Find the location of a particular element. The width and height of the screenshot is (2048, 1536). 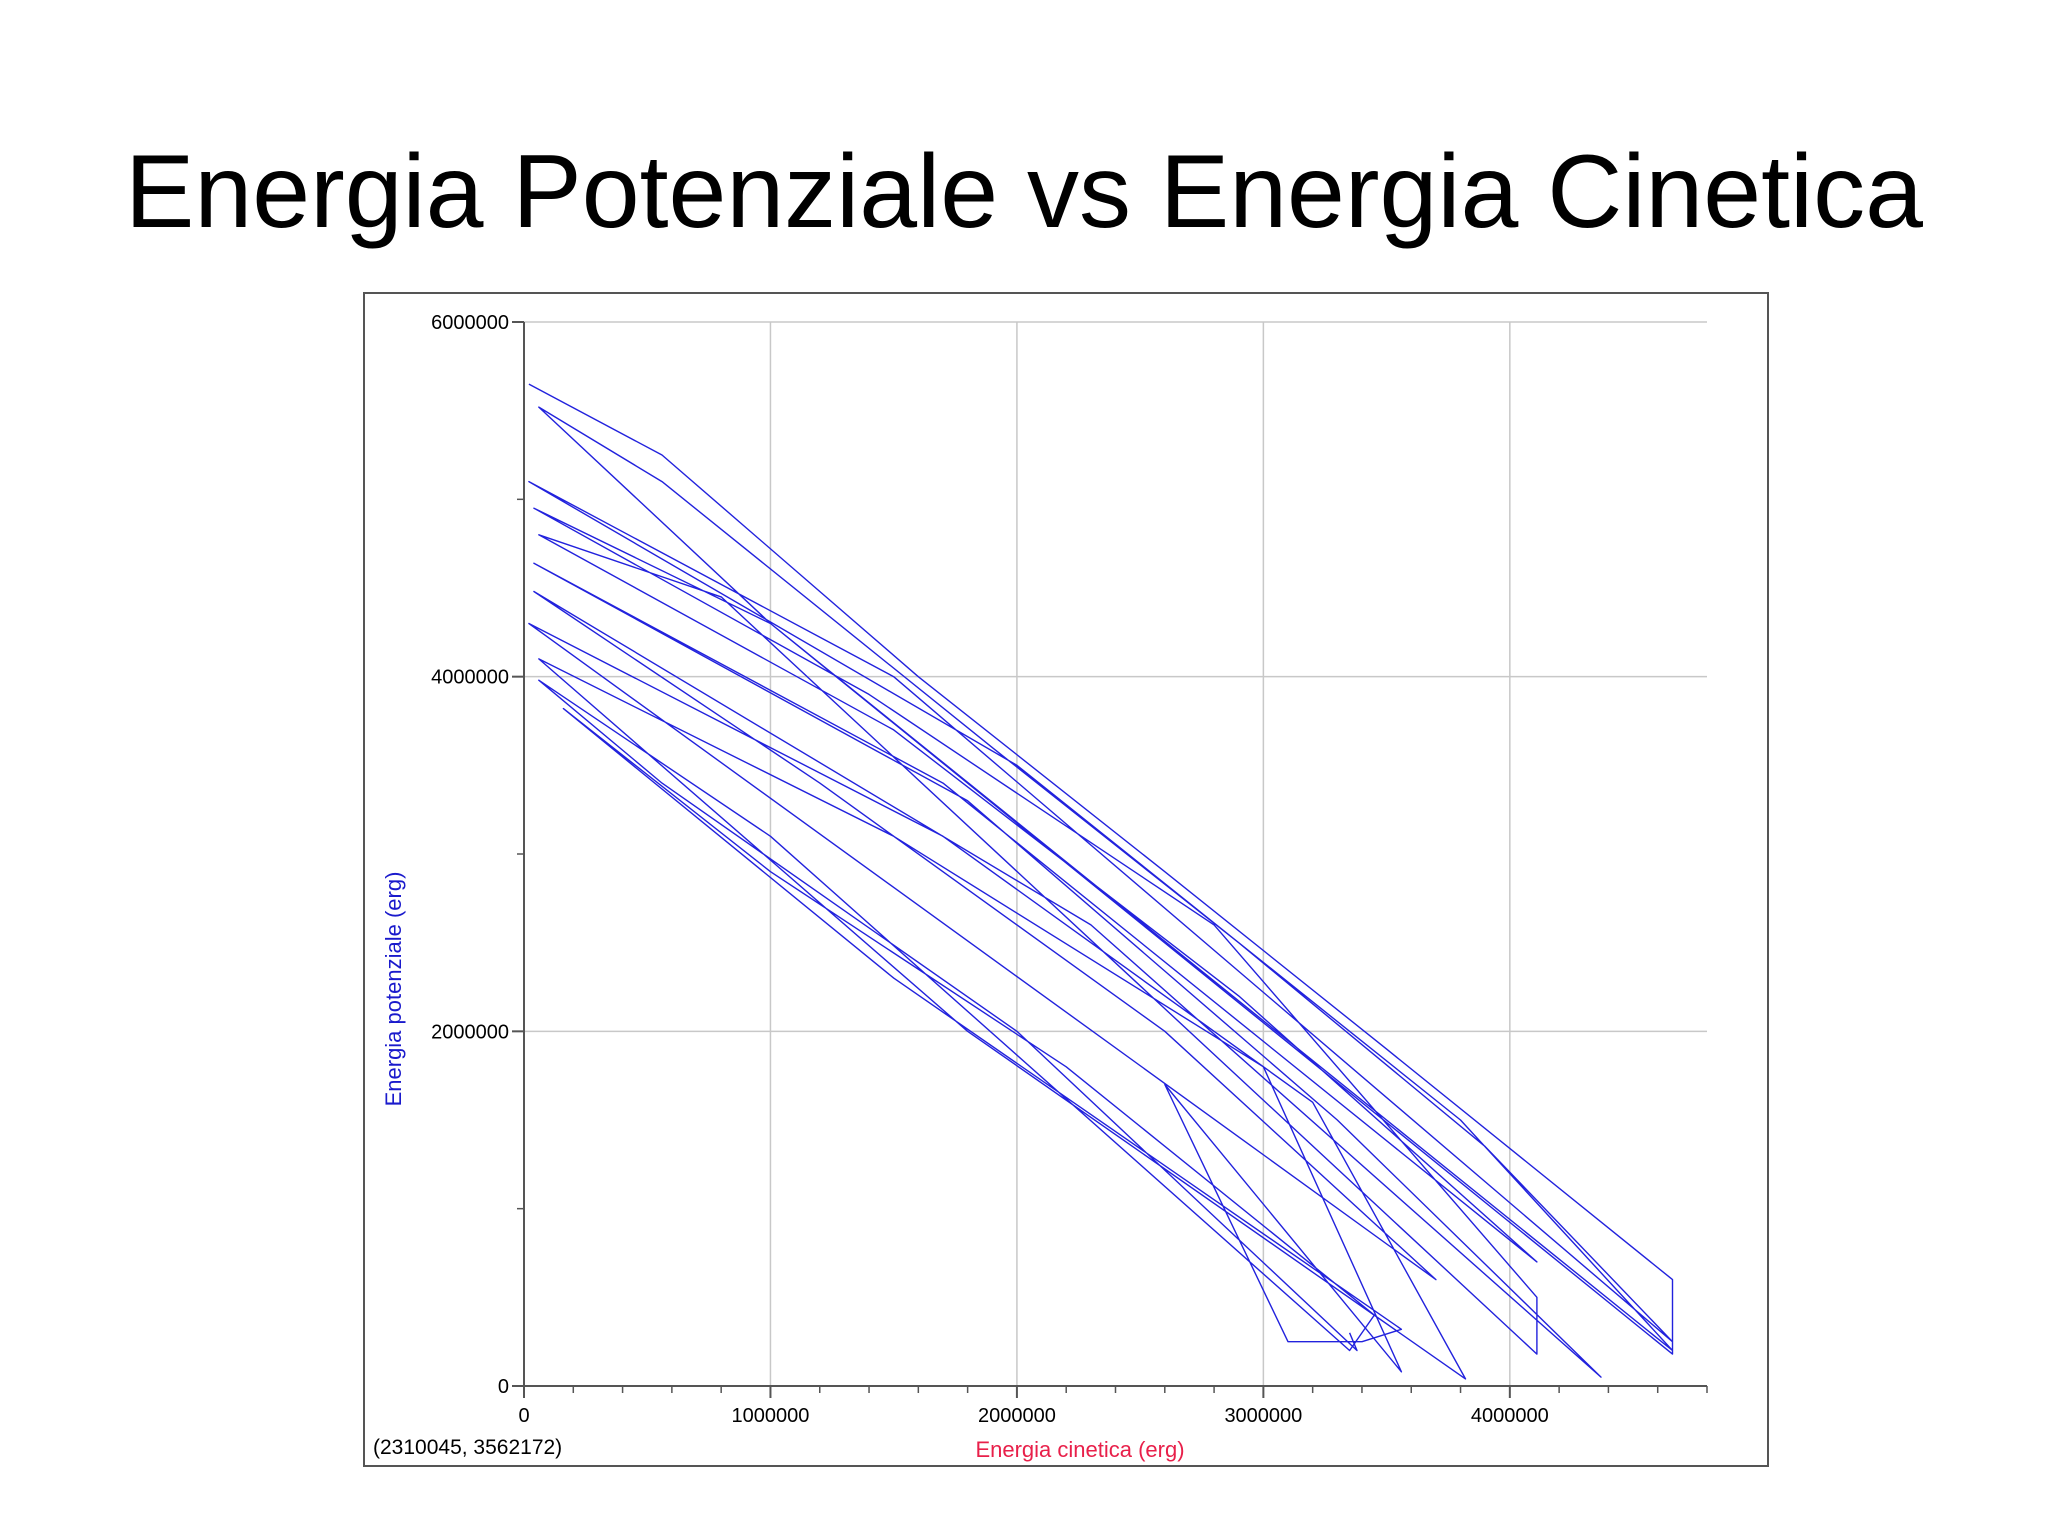

x-axis-title: Energia cinetica (erg) is located at coordinates (1079, 1449).